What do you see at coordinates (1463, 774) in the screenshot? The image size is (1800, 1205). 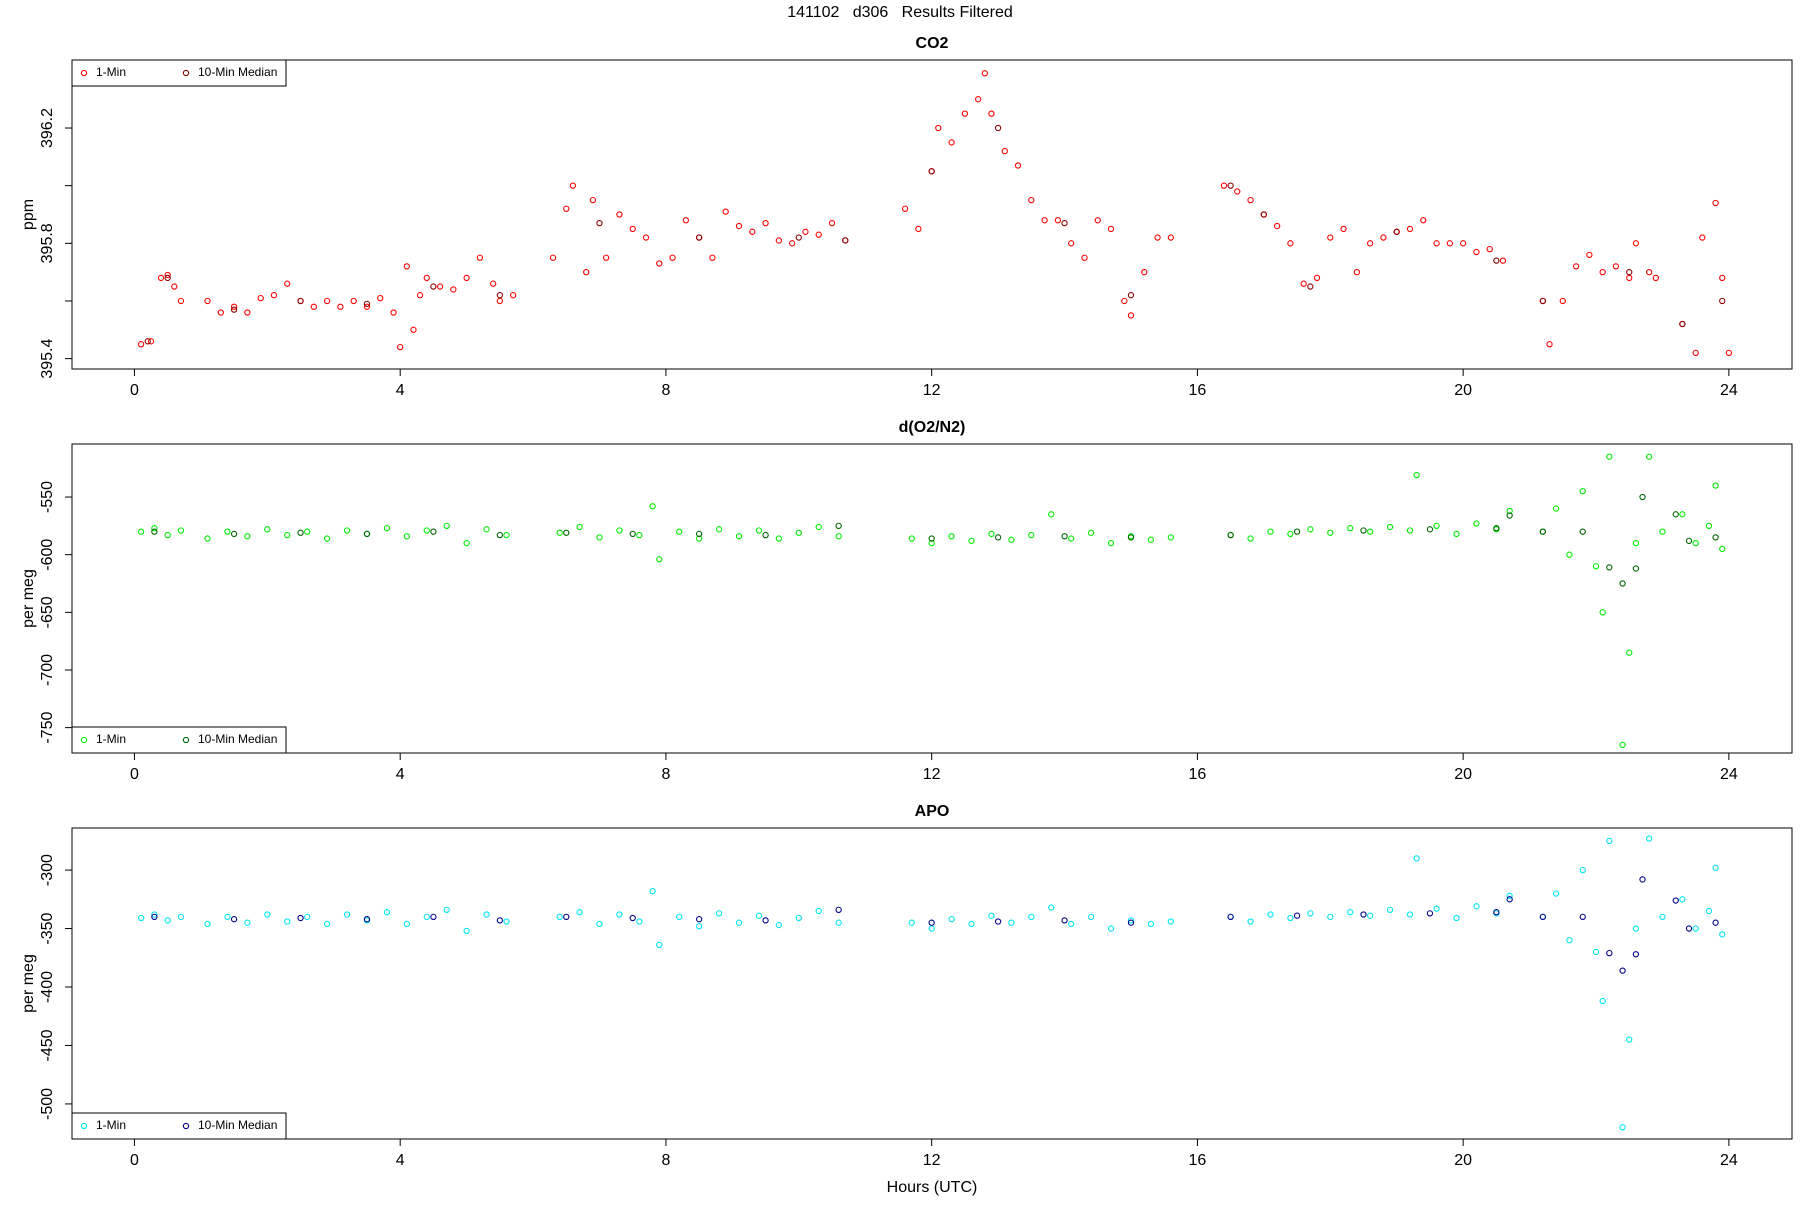 I see `x-tick-label: 20` at bounding box center [1463, 774].